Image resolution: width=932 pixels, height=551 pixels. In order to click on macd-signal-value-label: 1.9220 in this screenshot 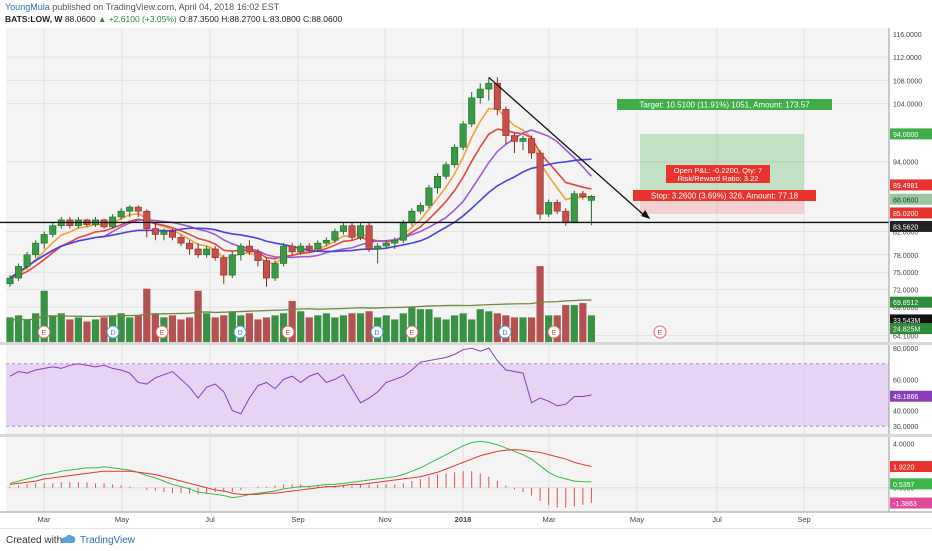, I will do `click(904, 468)`.